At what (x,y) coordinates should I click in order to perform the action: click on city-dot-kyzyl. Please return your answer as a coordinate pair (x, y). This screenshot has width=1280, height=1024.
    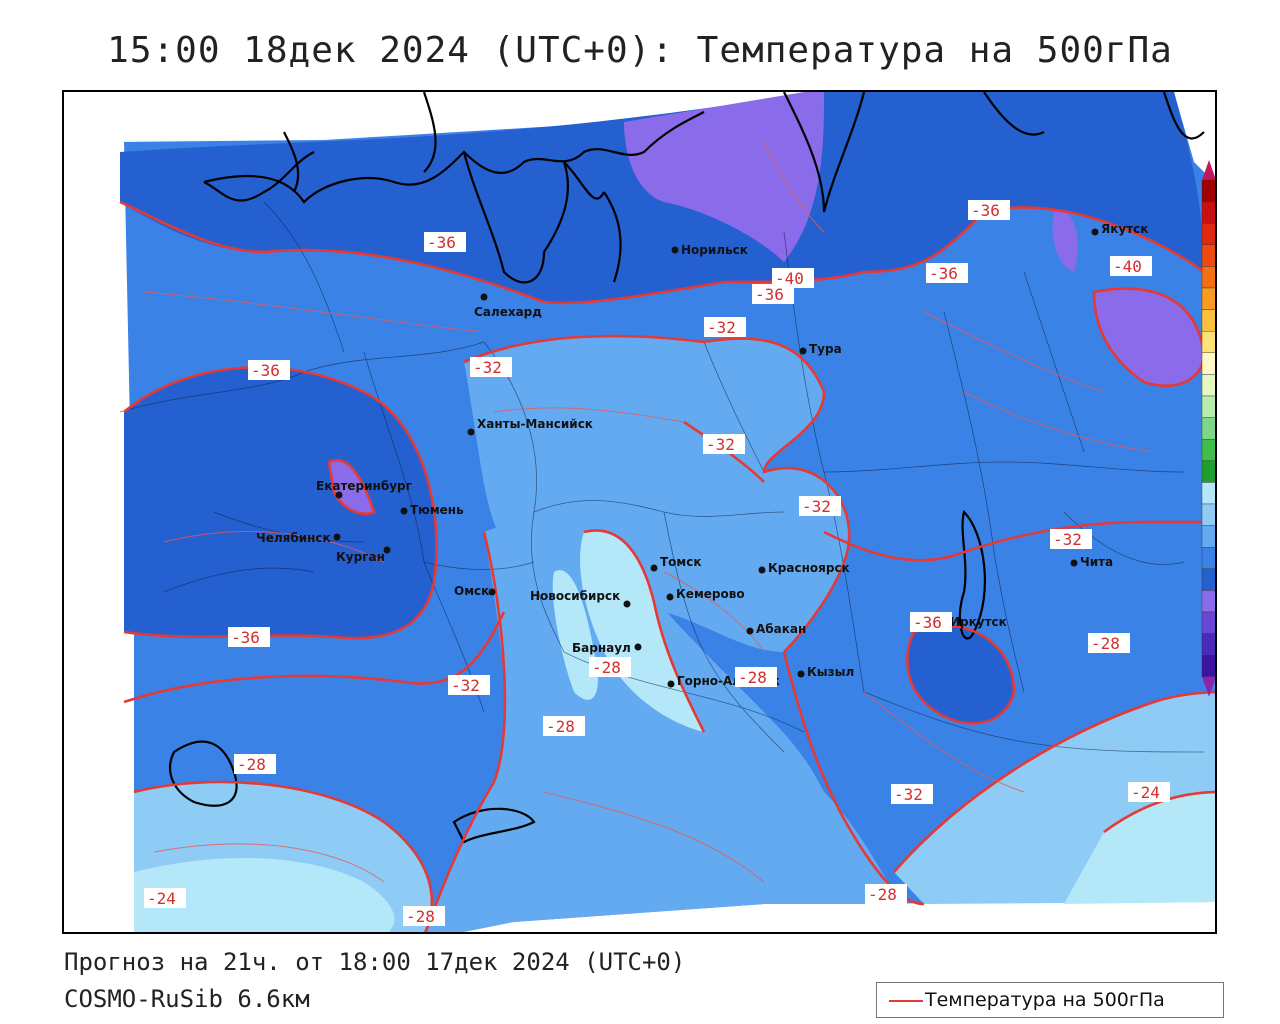
    Looking at the image, I should click on (801, 674).